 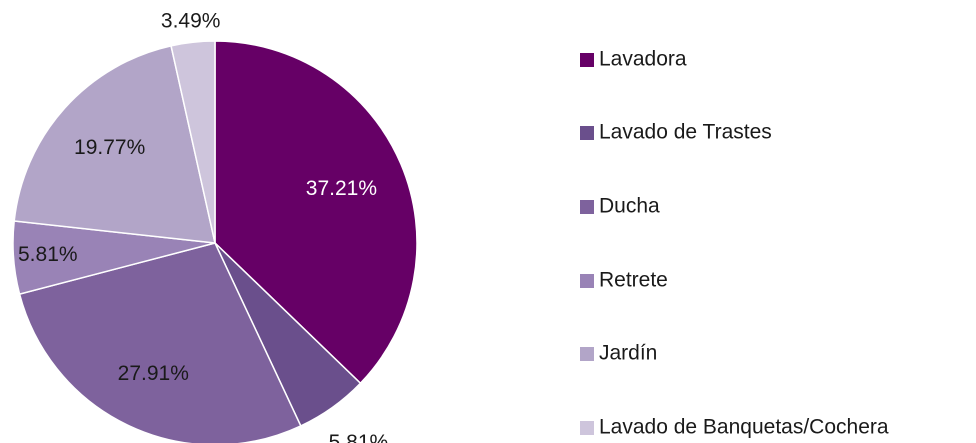 I want to click on legend-label: Ducha, so click(x=629, y=206).